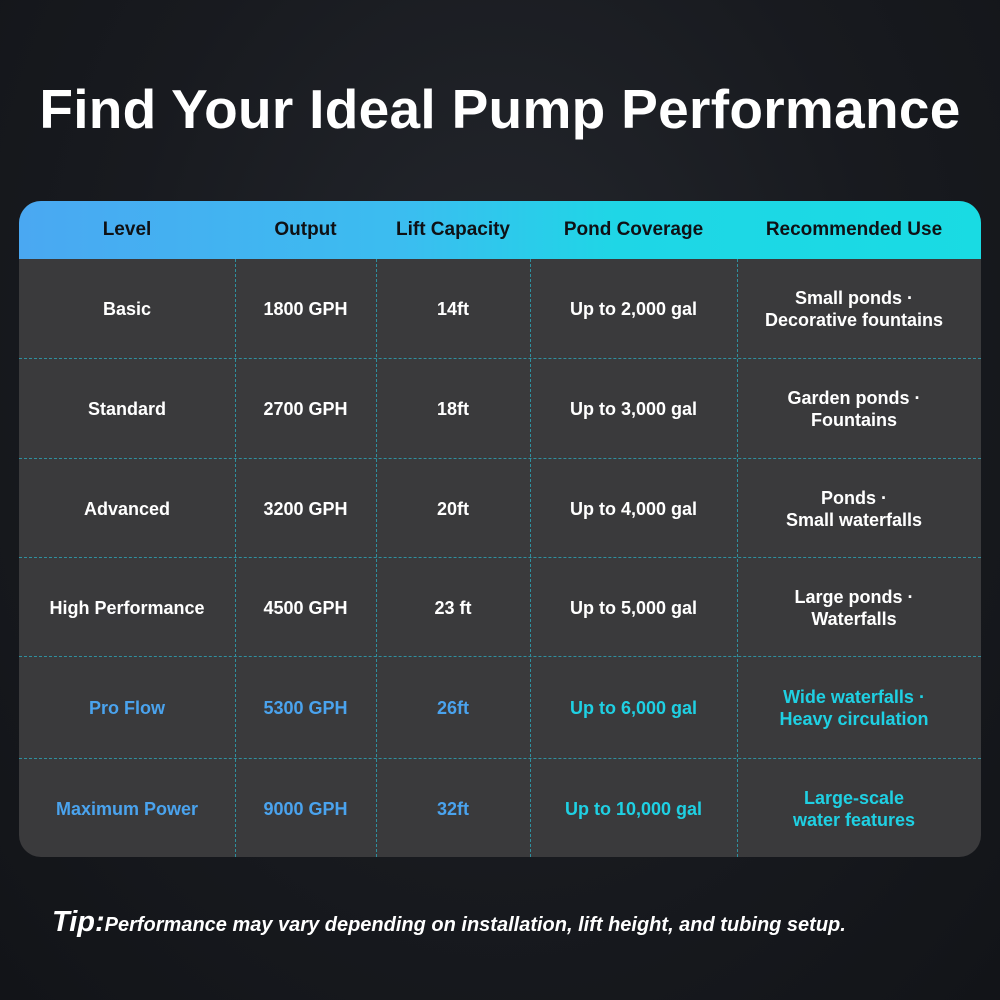 The width and height of the screenshot is (1000, 1000). What do you see at coordinates (127, 229) in the screenshot?
I see `header-level: Level` at bounding box center [127, 229].